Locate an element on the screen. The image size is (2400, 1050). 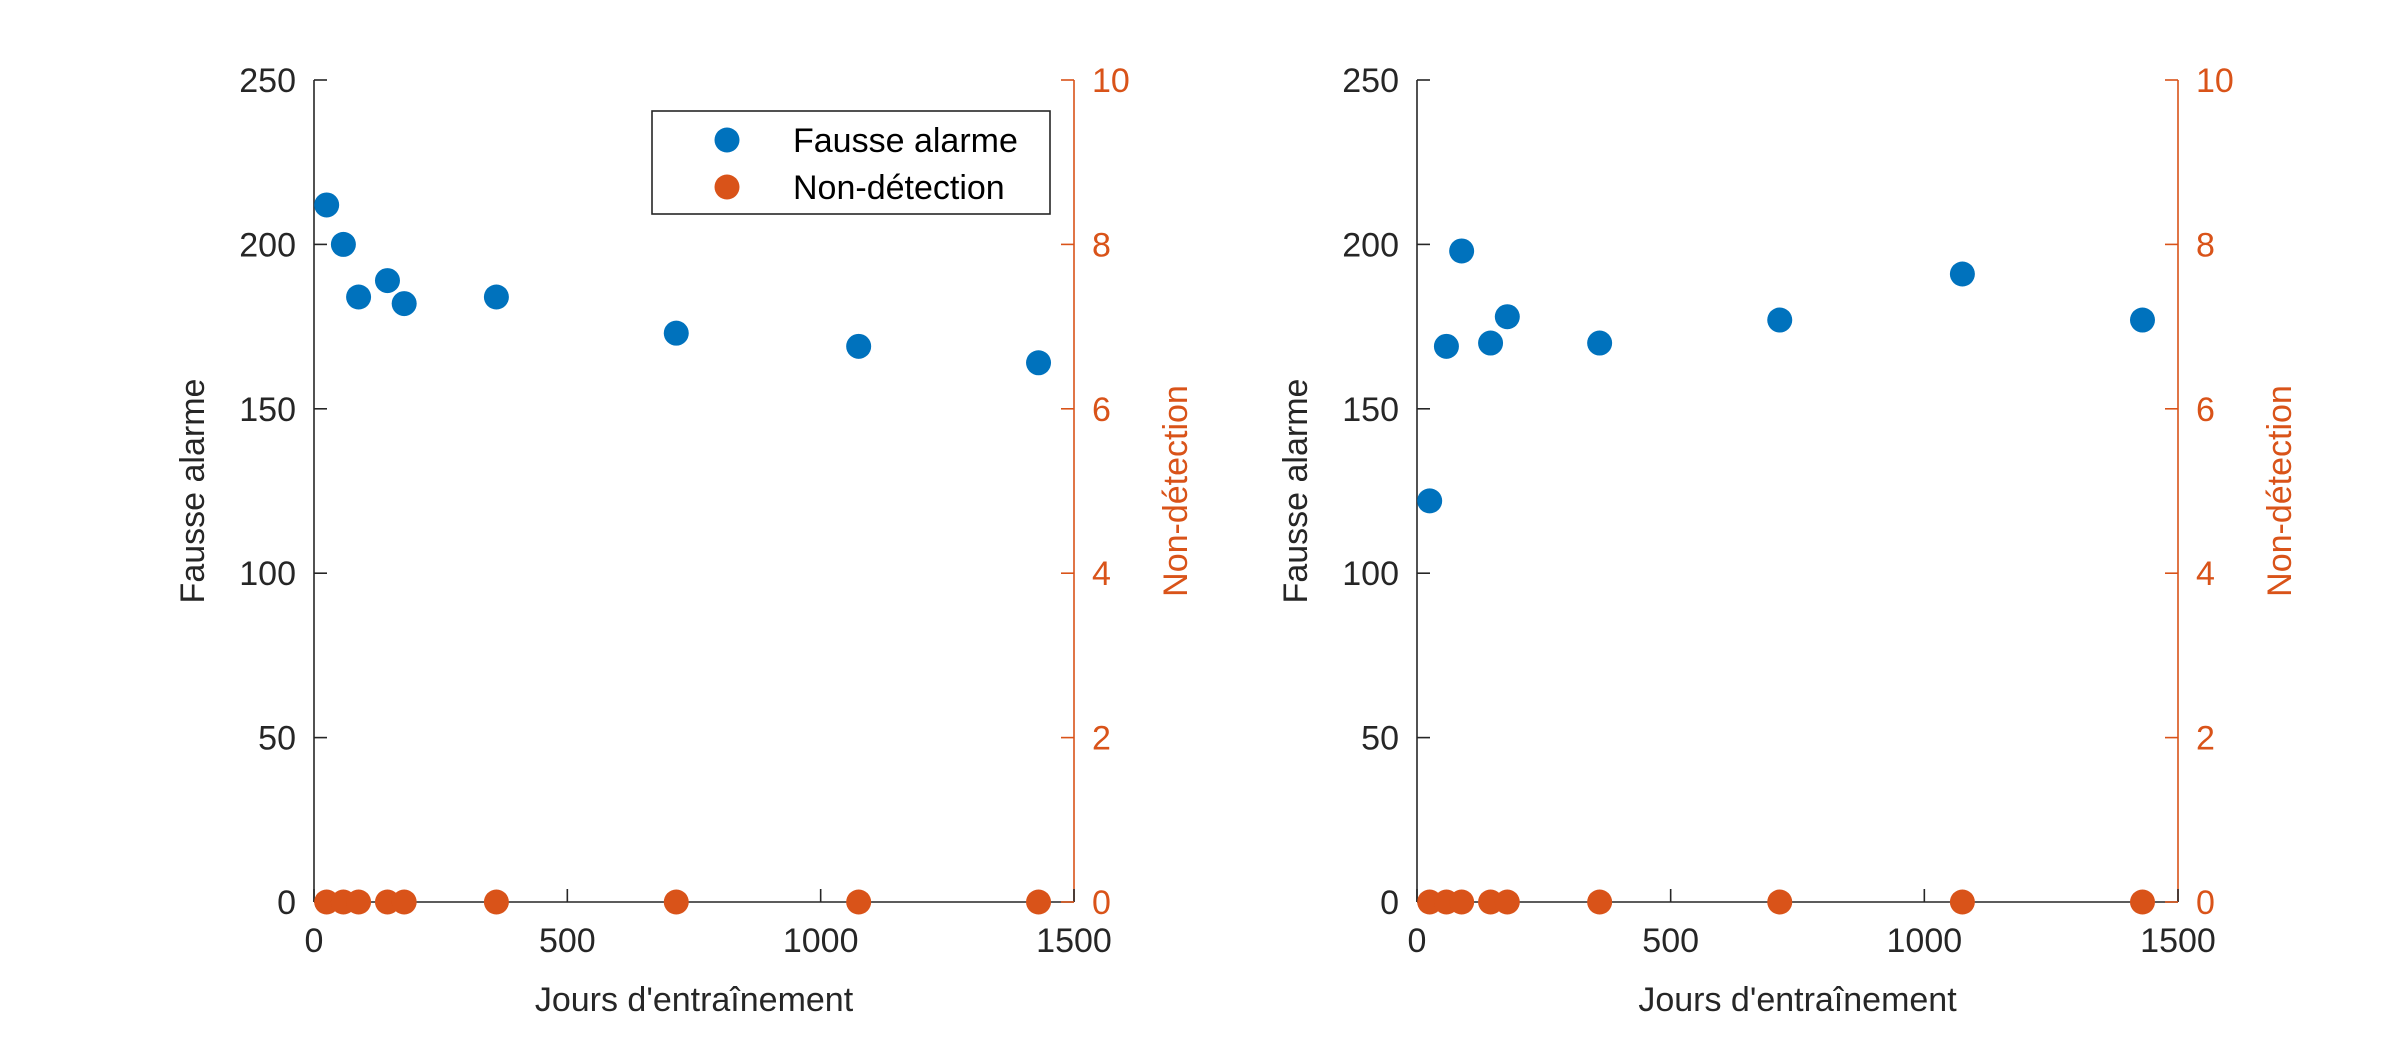
legend-box is located at coordinates (851, 162).